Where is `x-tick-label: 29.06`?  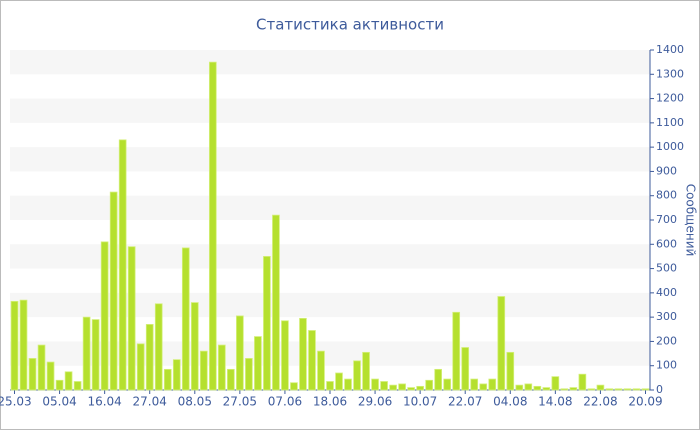
x-tick-label: 29.06 is located at coordinates (375, 402).